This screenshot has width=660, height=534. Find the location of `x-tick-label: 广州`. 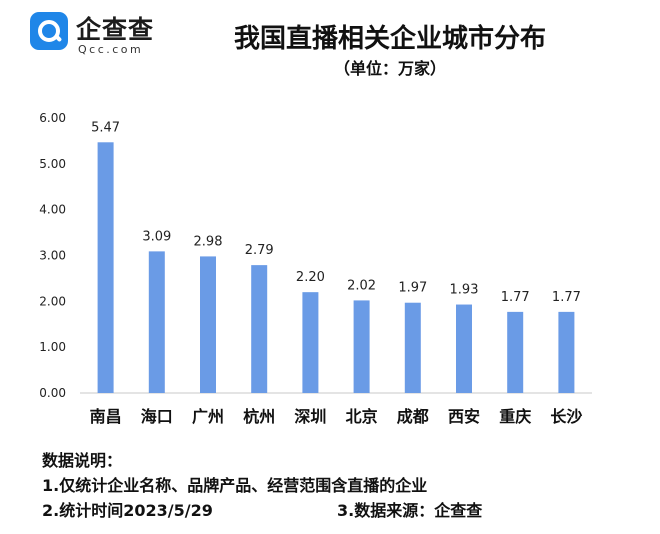

x-tick-label: 广州 is located at coordinates (208, 416).